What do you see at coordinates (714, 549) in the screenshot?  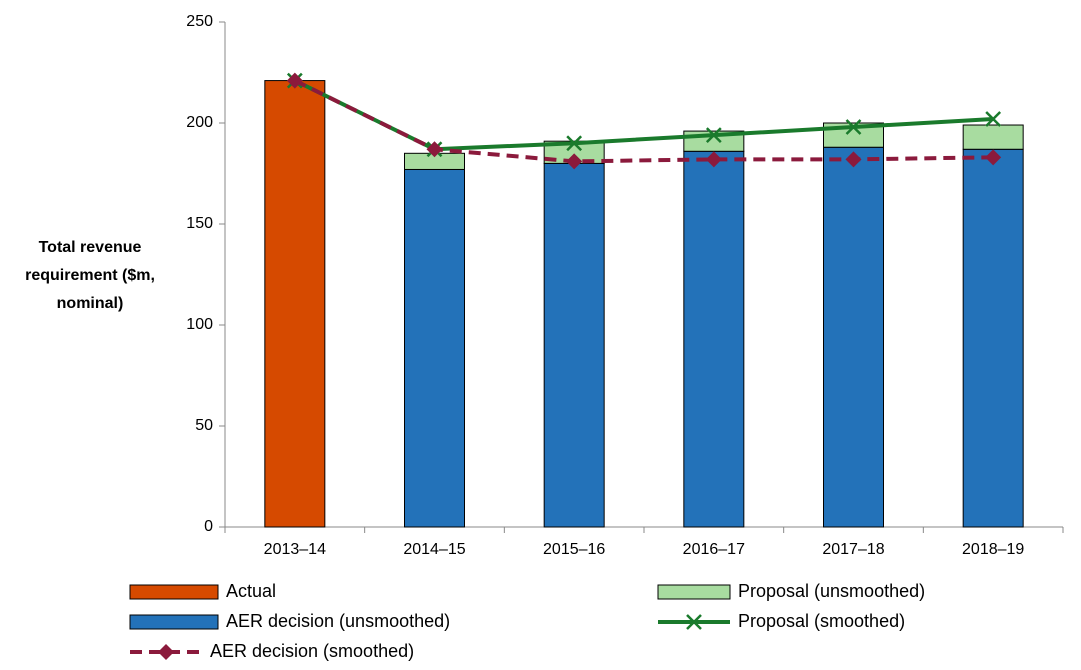 I see `x-tick-label: 2016–17` at bounding box center [714, 549].